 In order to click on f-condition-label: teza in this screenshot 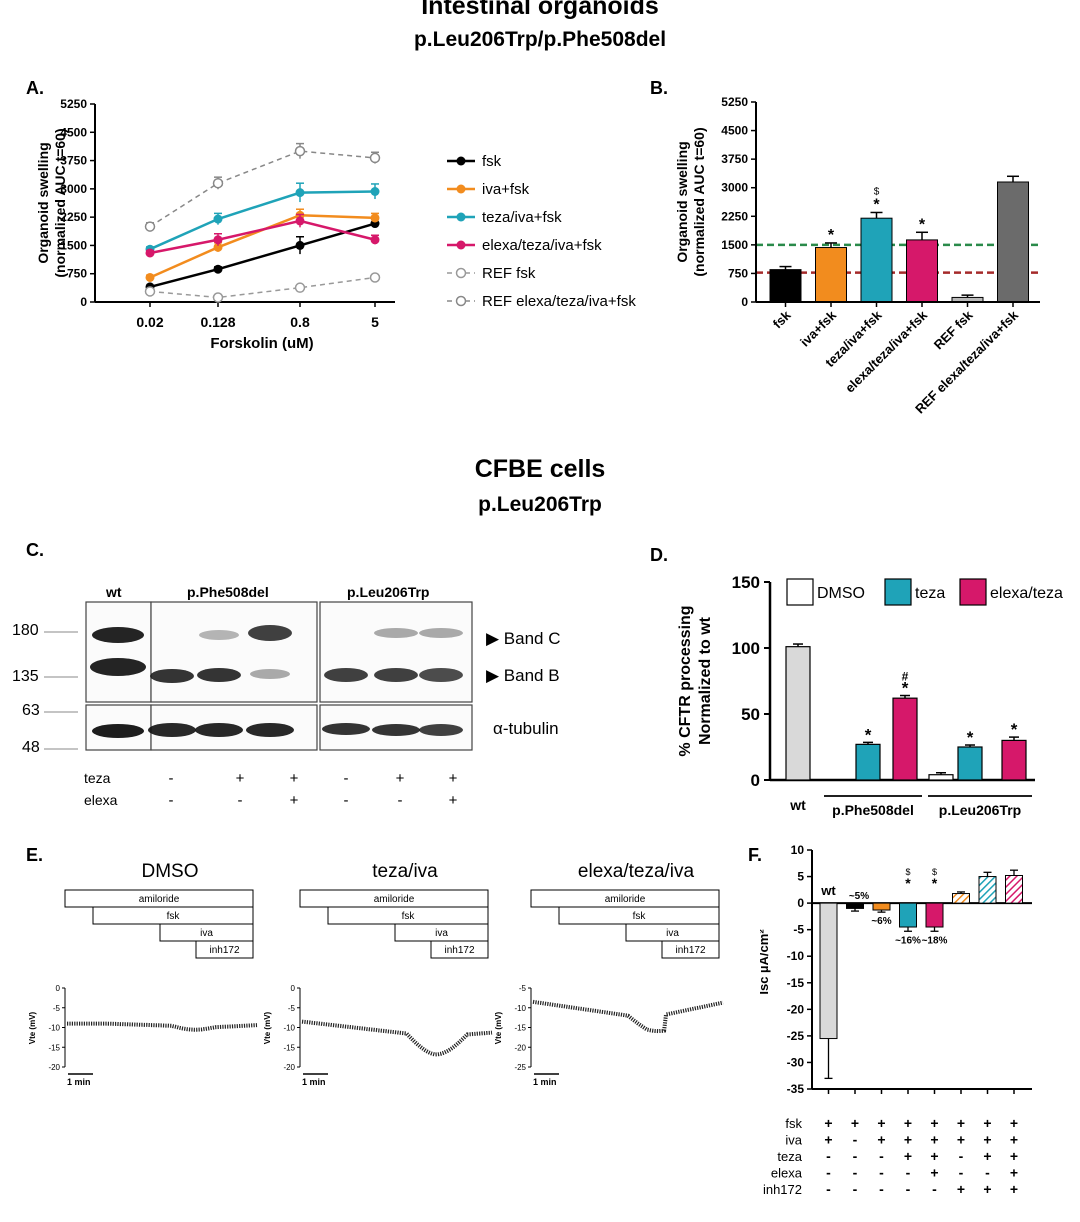, I will do `click(789, 1156)`.